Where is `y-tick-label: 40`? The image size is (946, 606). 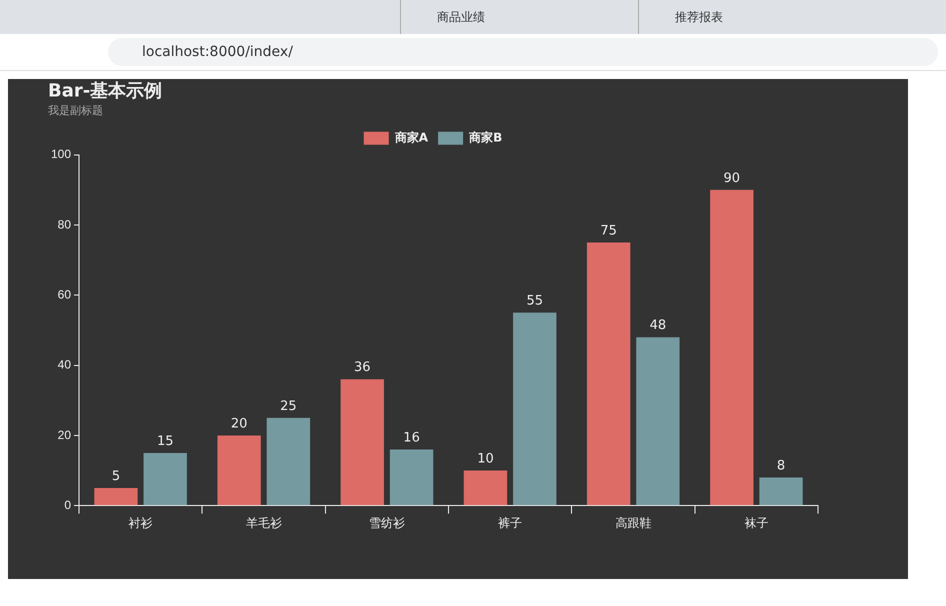
y-tick-label: 40 is located at coordinates (65, 365).